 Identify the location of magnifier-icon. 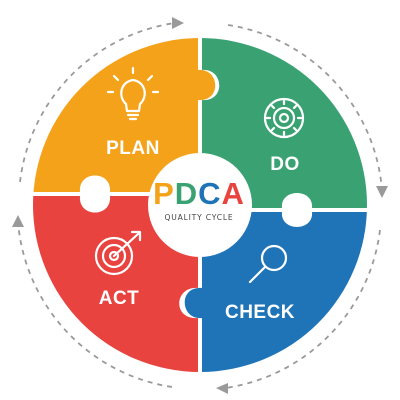
(268, 264).